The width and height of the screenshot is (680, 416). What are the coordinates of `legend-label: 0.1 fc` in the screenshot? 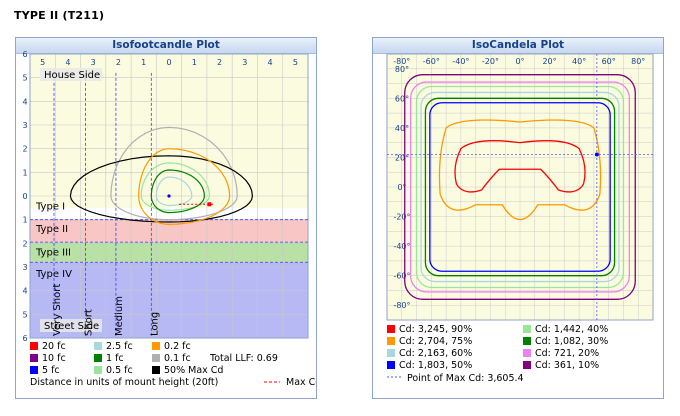 It's located at (177, 358).